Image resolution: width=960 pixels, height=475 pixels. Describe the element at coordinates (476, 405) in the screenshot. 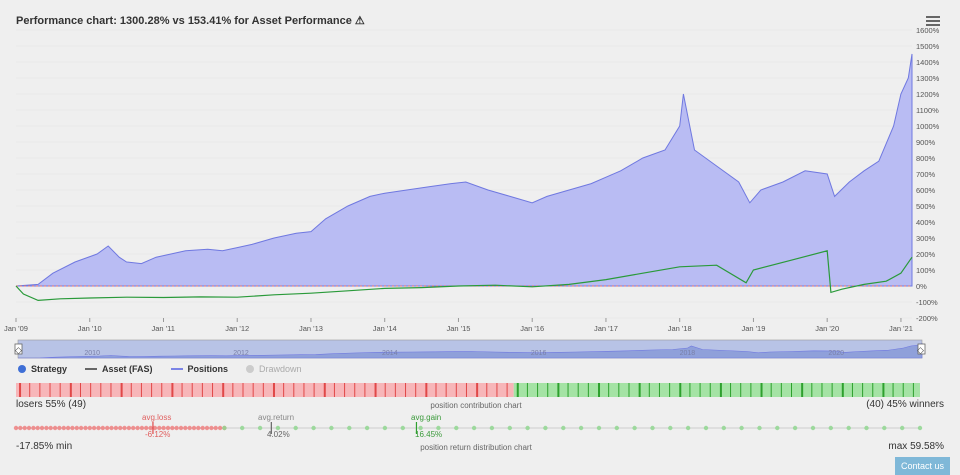

I see `contribution-caption: position contribution chart` at that location.